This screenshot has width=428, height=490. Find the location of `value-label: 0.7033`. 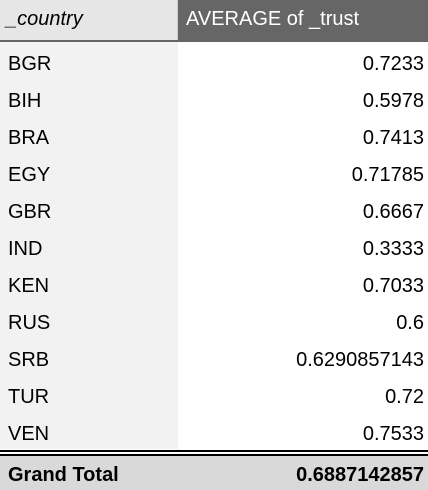

value-label: 0.7033 is located at coordinates (393, 286).